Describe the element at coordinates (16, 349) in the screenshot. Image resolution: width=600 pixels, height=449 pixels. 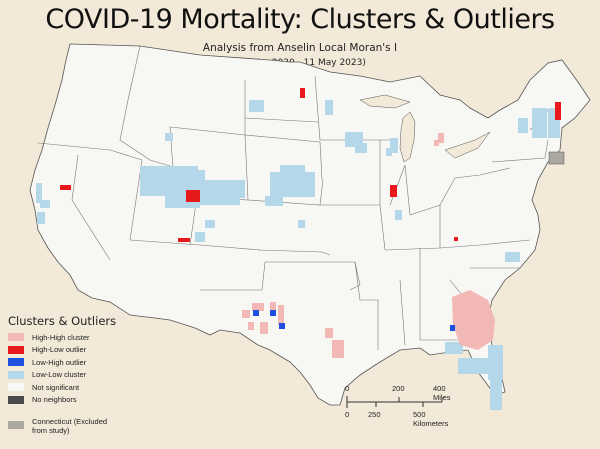
I see `high-low-swatch` at that location.